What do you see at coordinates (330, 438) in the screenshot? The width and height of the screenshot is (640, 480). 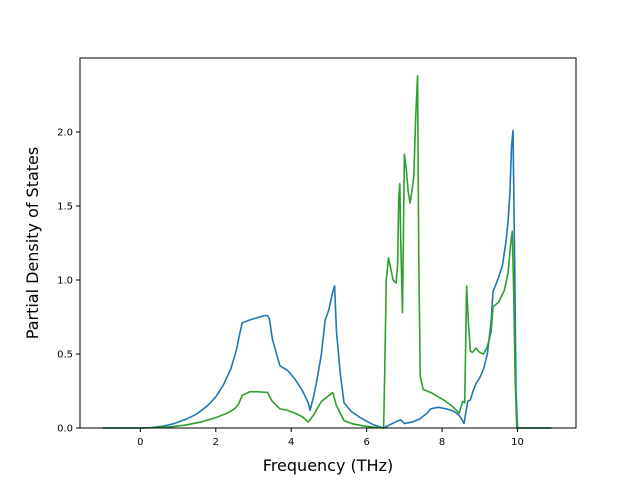 I see `x-axis-ticks: 0 2 4 6 8 10` at bounding box center [330, 438].